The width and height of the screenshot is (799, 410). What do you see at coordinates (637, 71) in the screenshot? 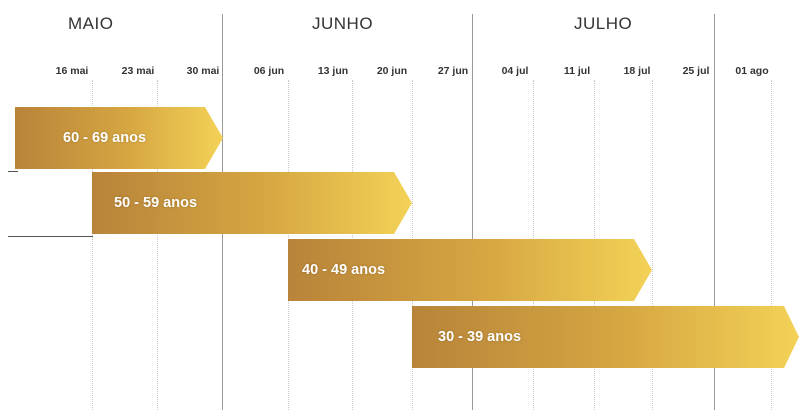
I see `week-label: 18 jul` at bounding box center [637, 71].